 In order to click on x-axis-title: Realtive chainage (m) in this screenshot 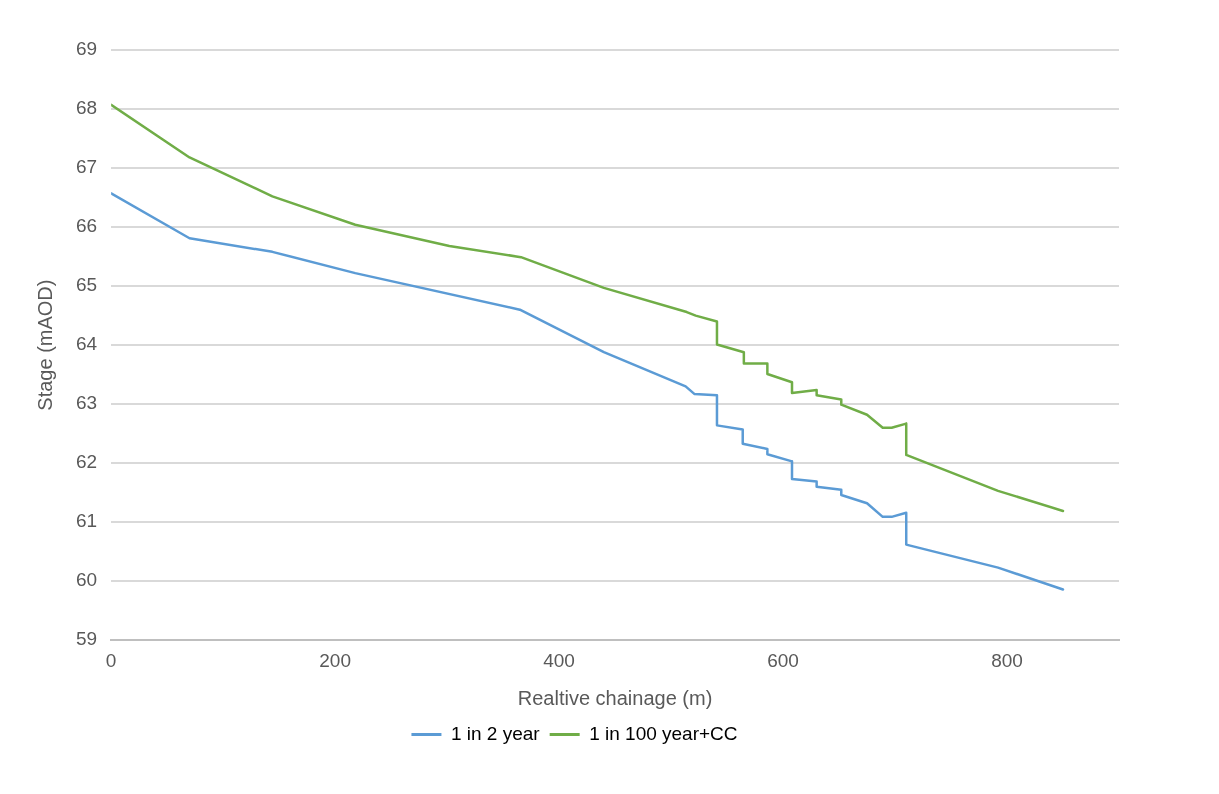, I will do `click(615, 697)`.